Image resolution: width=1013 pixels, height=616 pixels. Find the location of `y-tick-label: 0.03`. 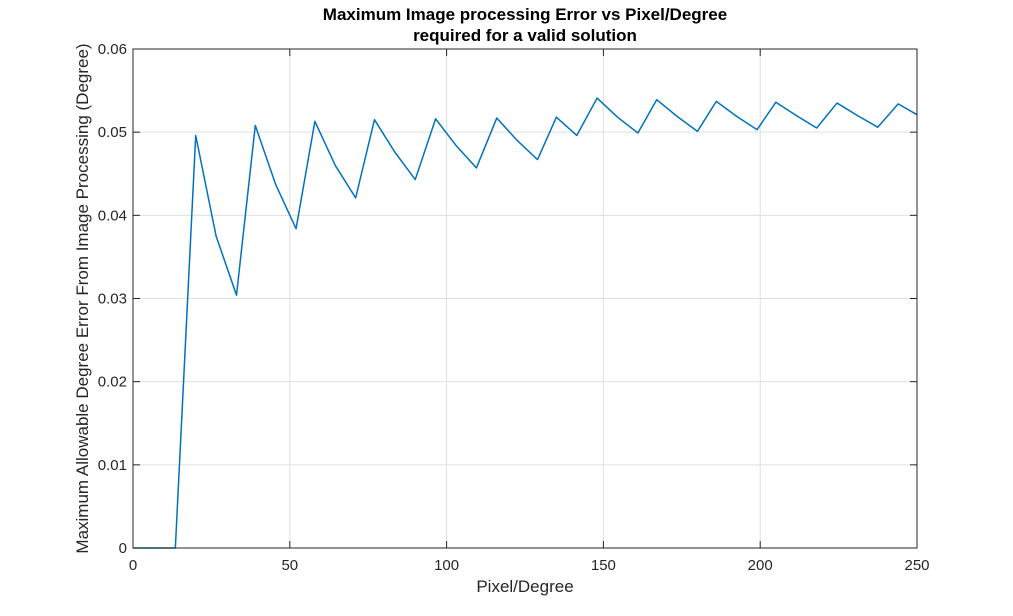

y-tick-label: 0.03 is located at coordinates (112, 299).